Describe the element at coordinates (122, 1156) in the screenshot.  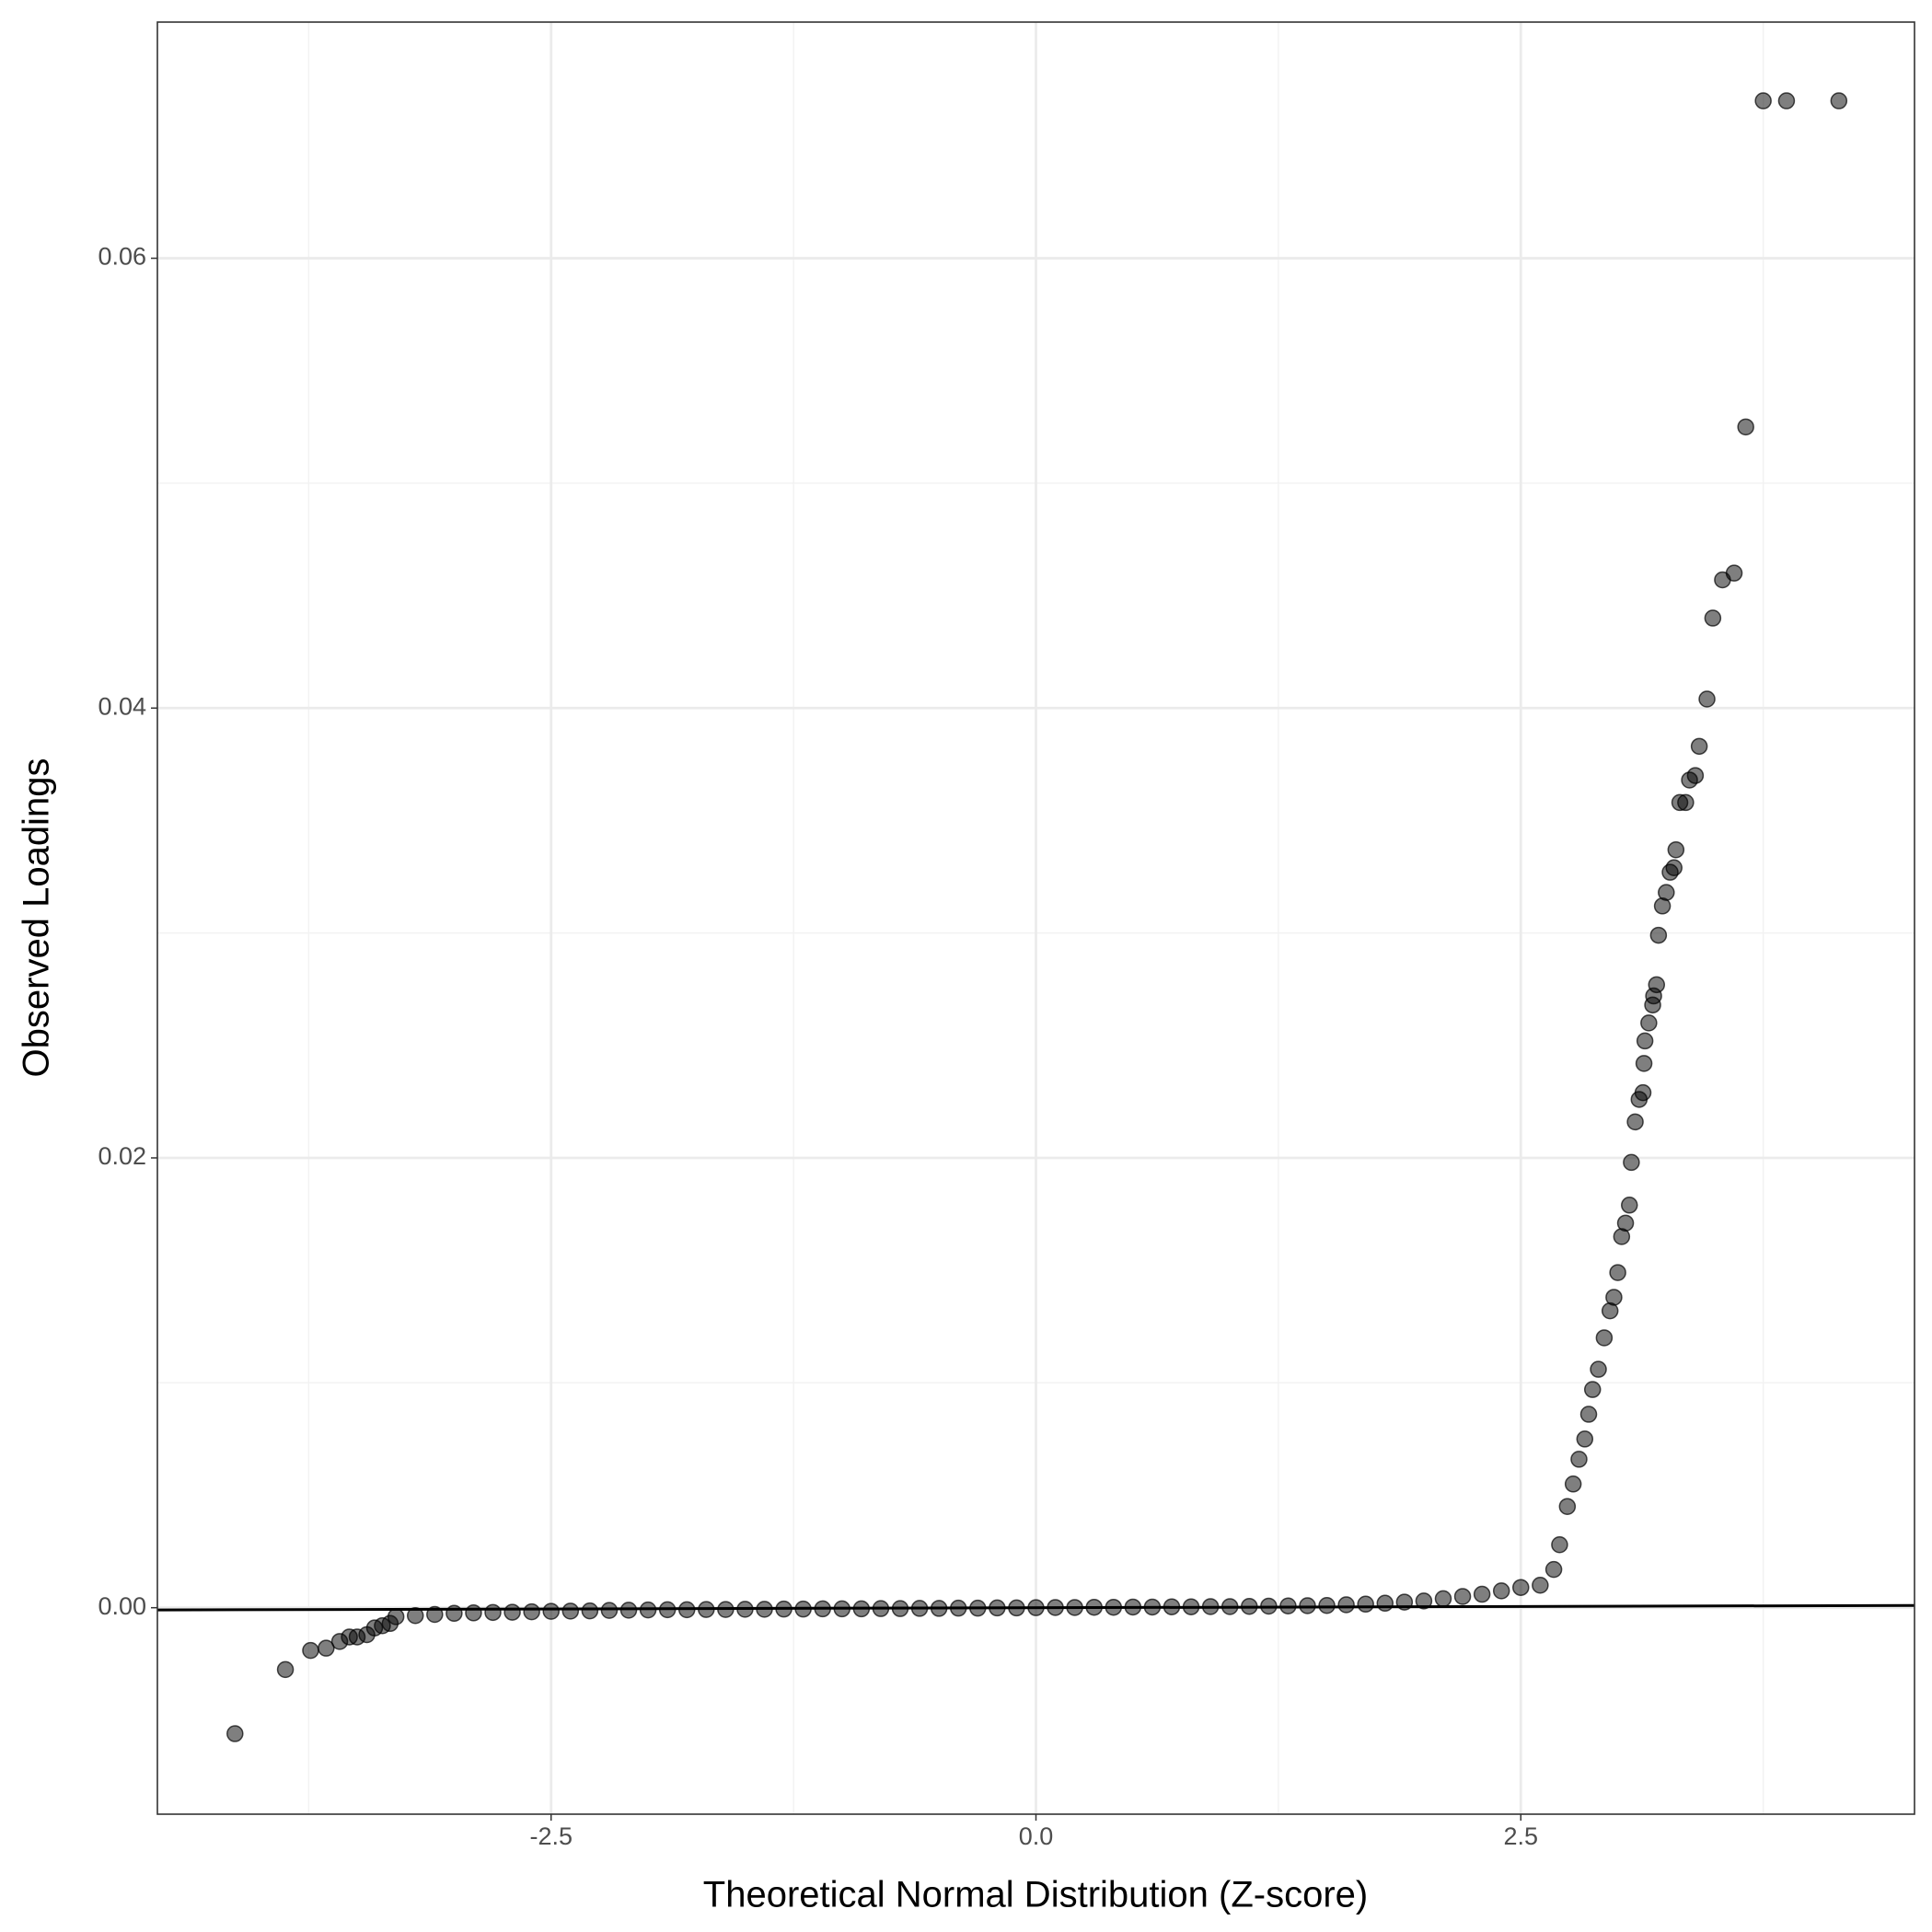
I see `y-tick-label: 0.02` at that location.